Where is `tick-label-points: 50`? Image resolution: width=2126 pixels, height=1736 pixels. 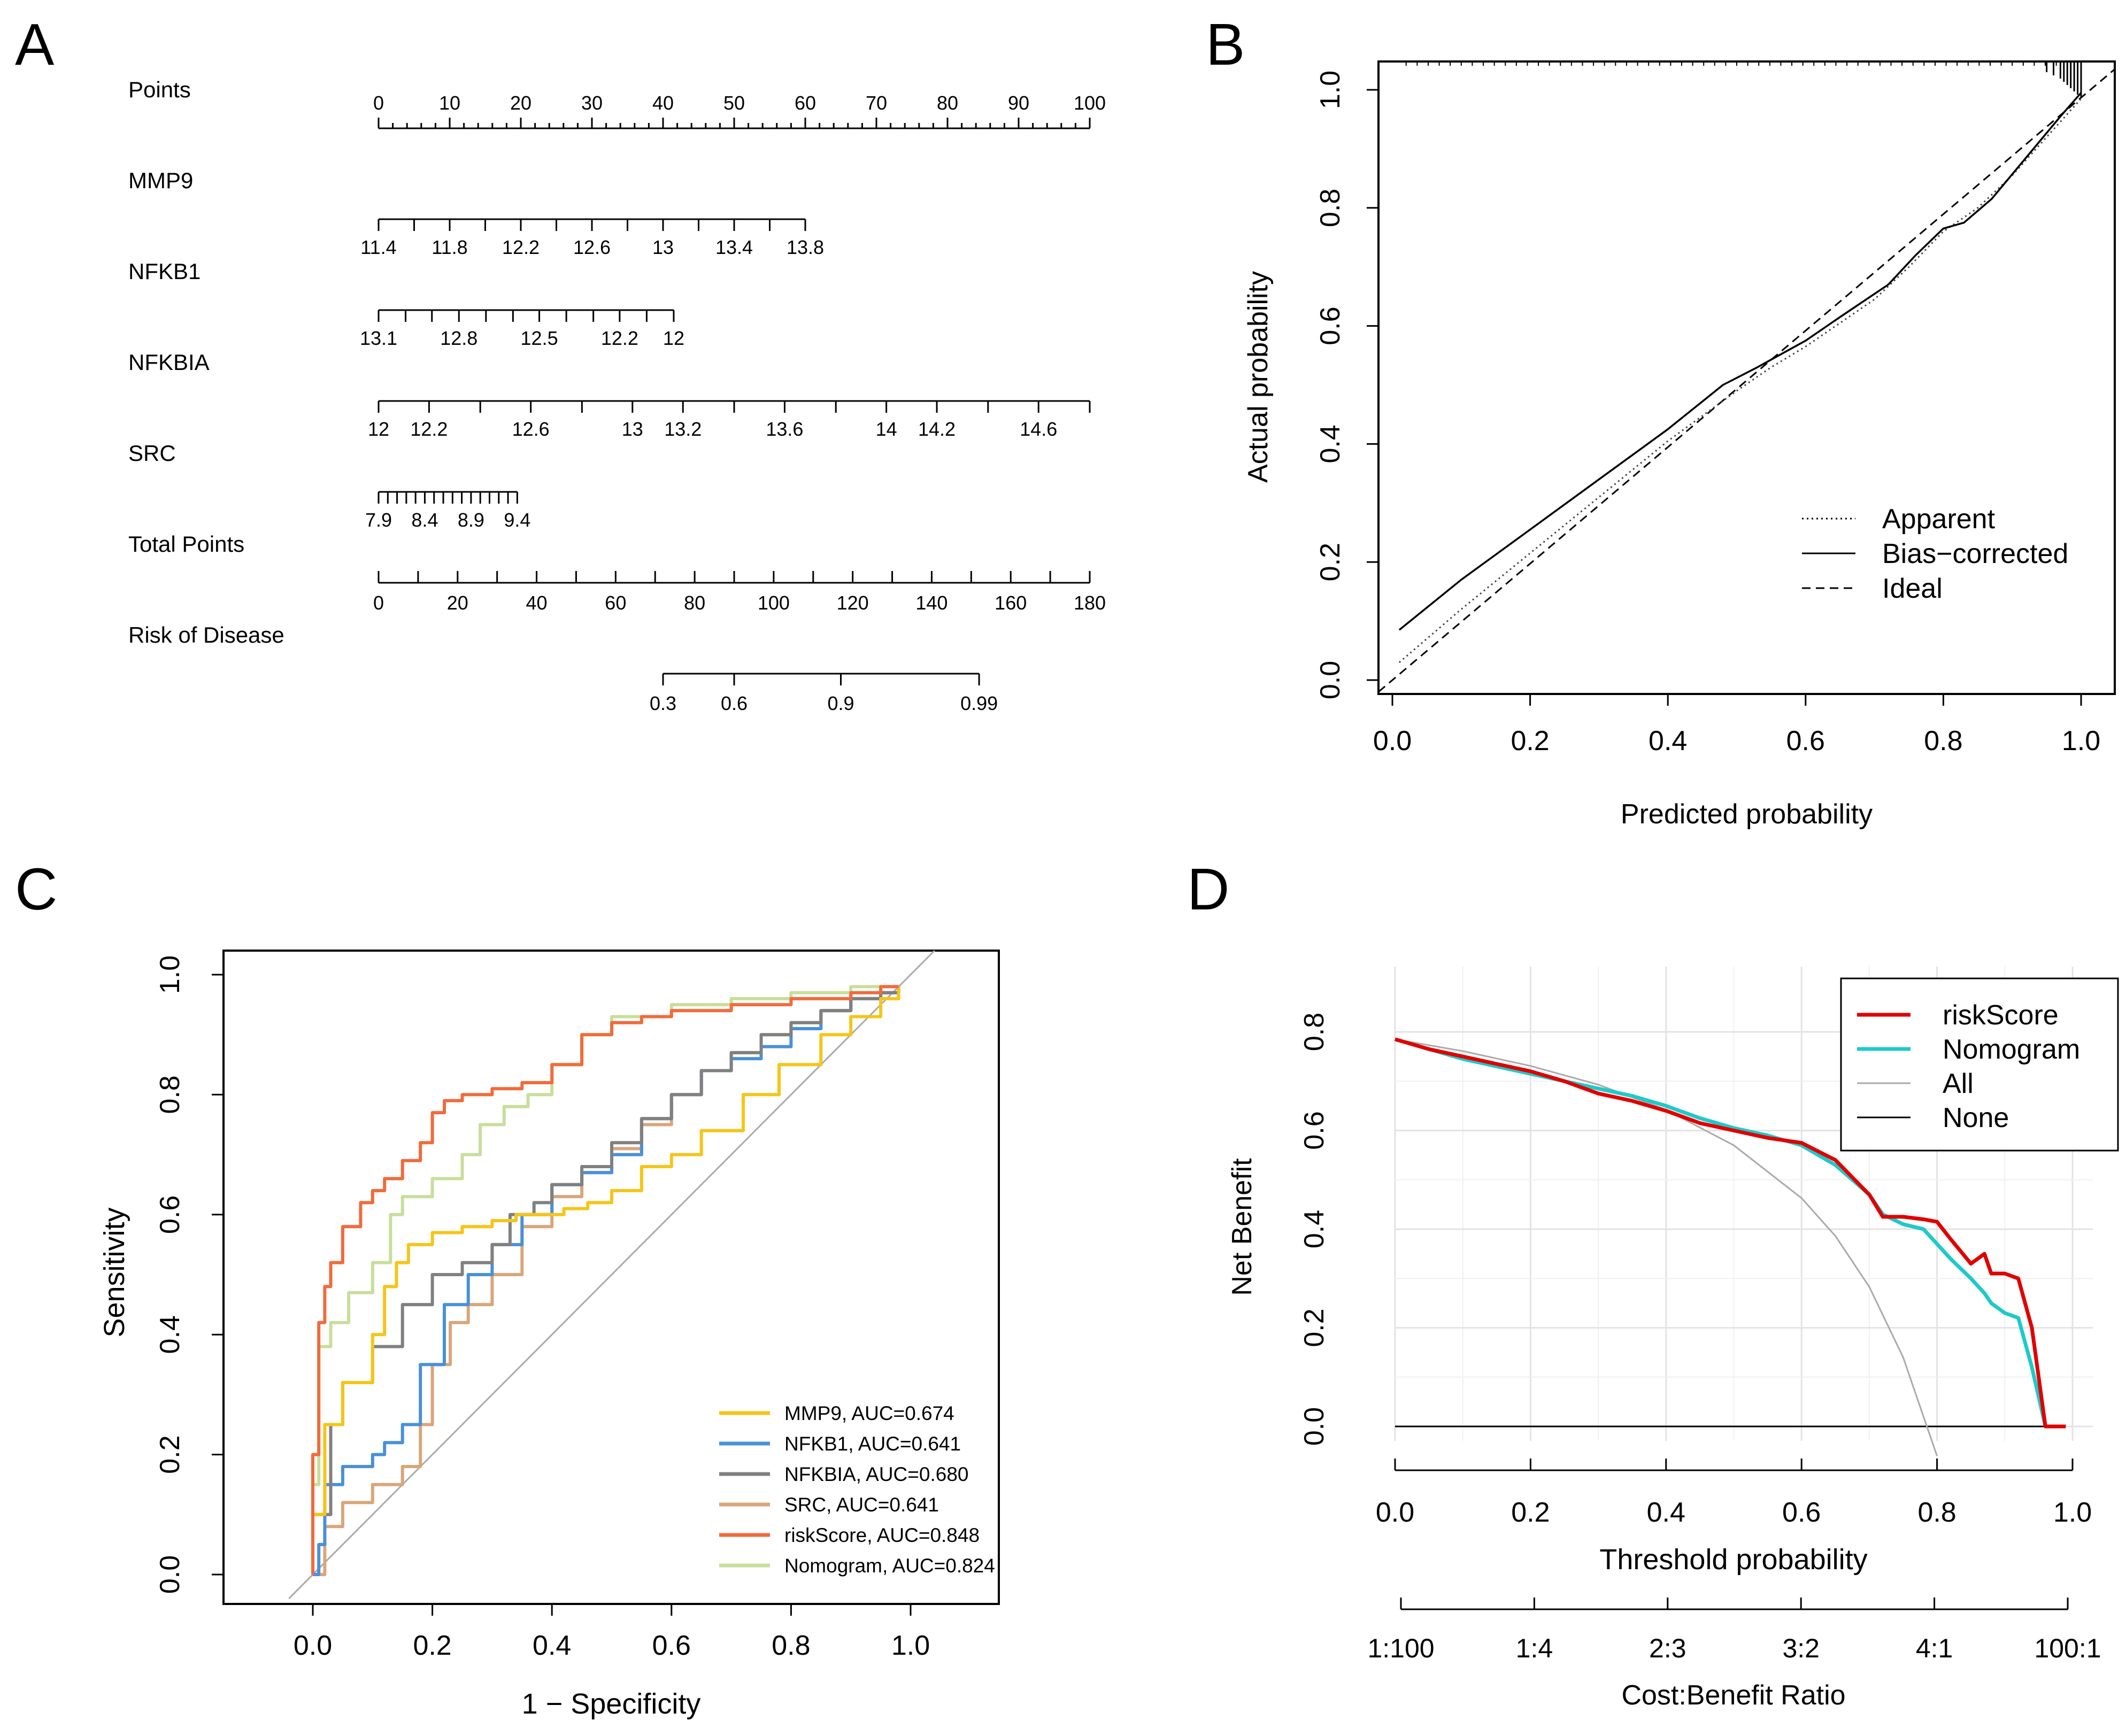
tick-label-points: 50 is located at coordinates (734, 103).